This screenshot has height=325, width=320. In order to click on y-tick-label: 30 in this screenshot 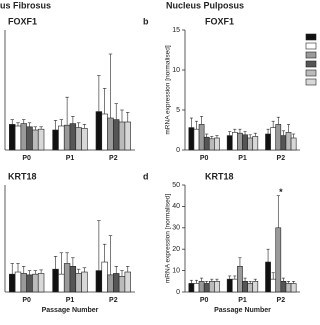, I will do `click(176, 228)`.